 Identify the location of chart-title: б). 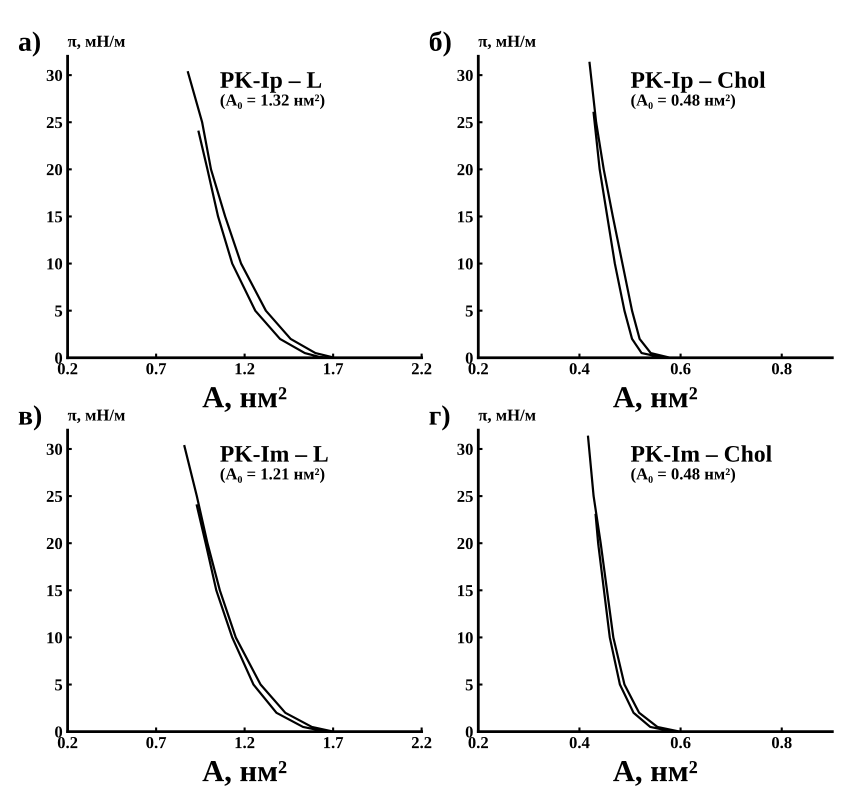
(440, 43).